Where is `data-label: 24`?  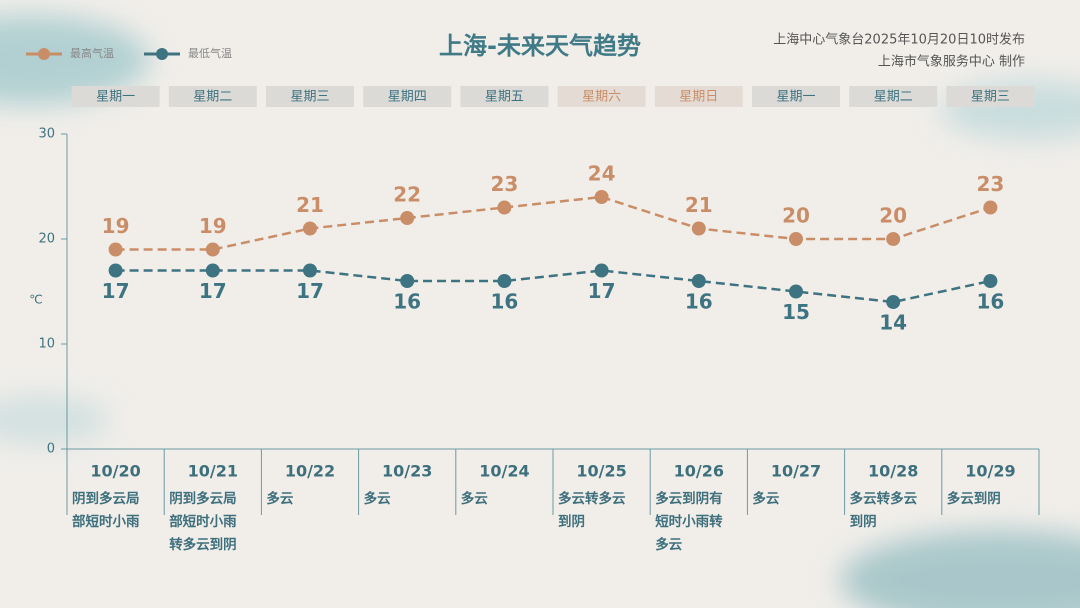
data-label: 24 is located at coordinates (602, 174).